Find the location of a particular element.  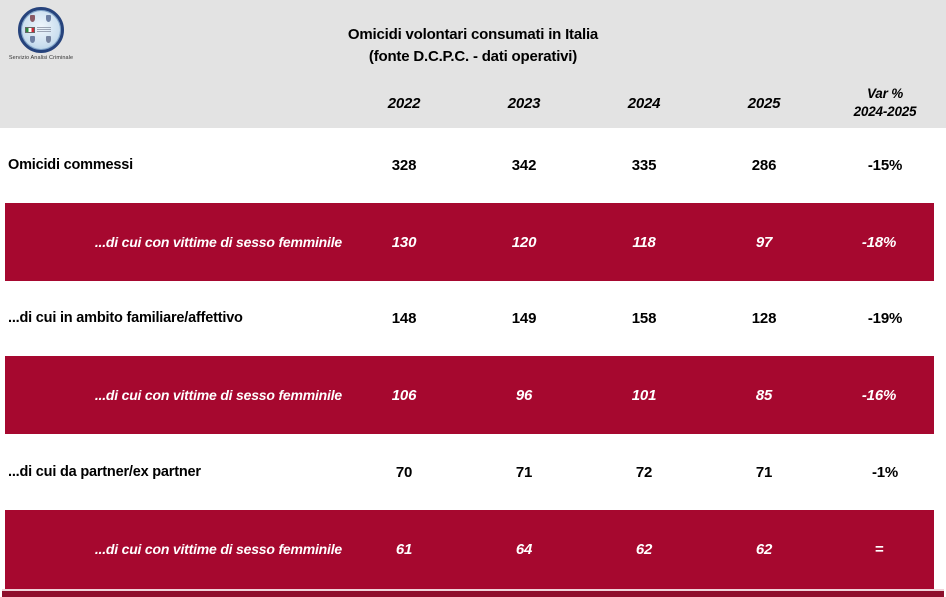

logo-caption: Servizio Analisi Criminale is located at coordinates (41, 58).